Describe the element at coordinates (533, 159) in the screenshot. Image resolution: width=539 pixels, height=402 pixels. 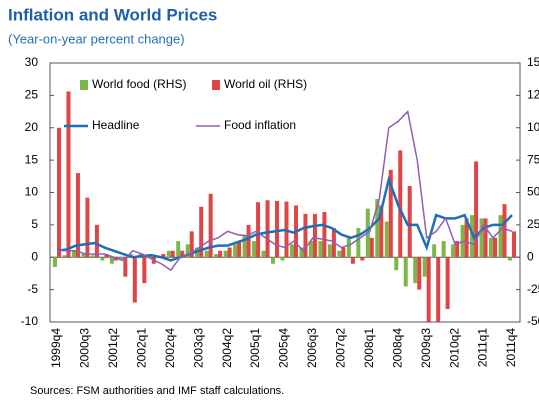
I see `y2-tick-label: 75` at that location.